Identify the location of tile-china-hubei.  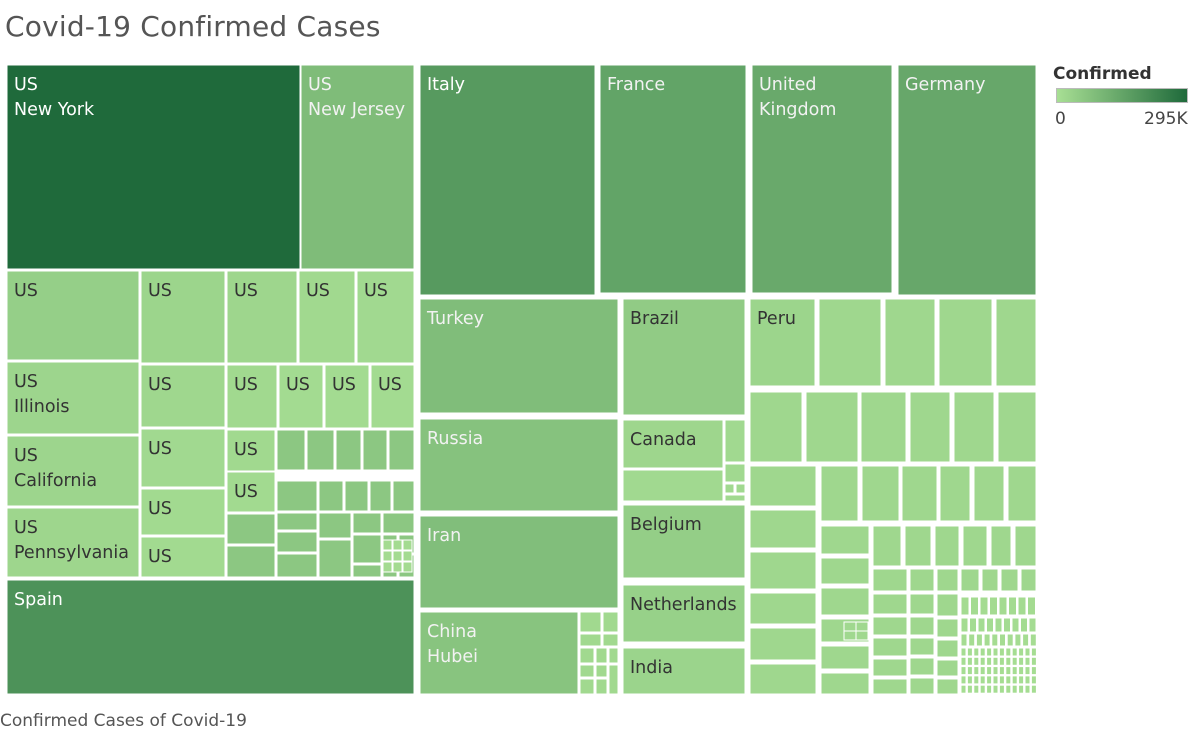
(499, 653).